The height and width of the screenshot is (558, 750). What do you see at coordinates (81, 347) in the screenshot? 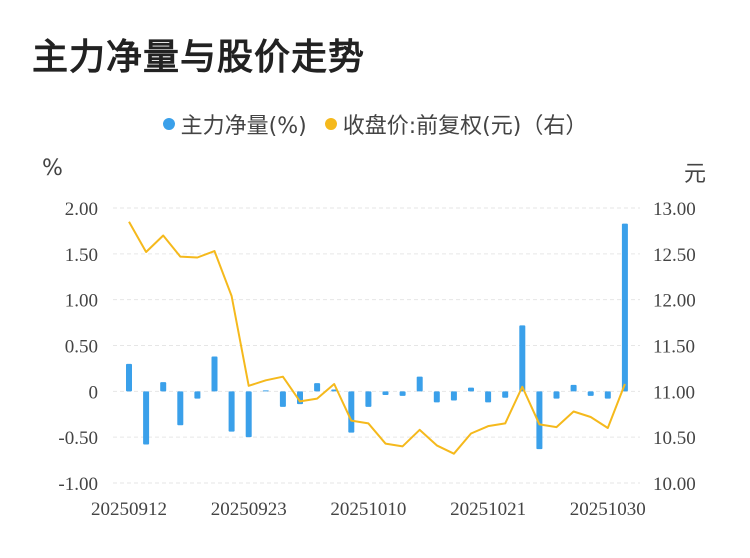
I see `left-axis-tick-label: 0.50` at bounding box center [81, 347].